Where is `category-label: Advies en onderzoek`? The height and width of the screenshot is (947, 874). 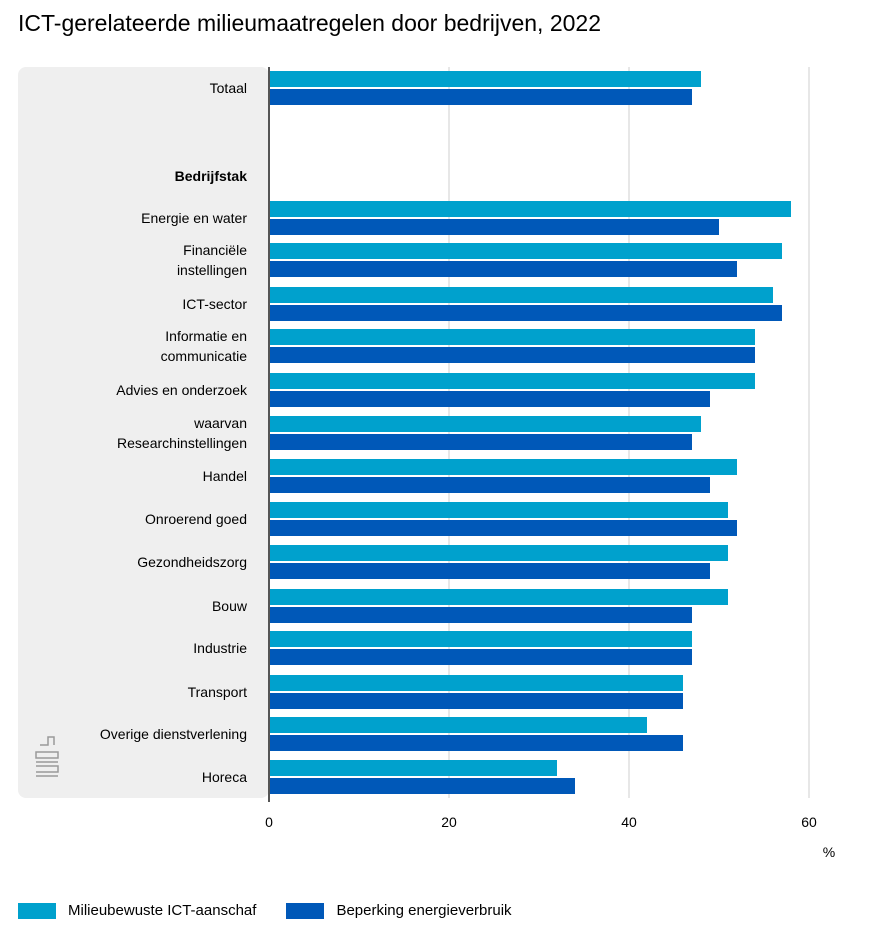 category-label: Advies en onderzoek is located at coordinates (182, 390).